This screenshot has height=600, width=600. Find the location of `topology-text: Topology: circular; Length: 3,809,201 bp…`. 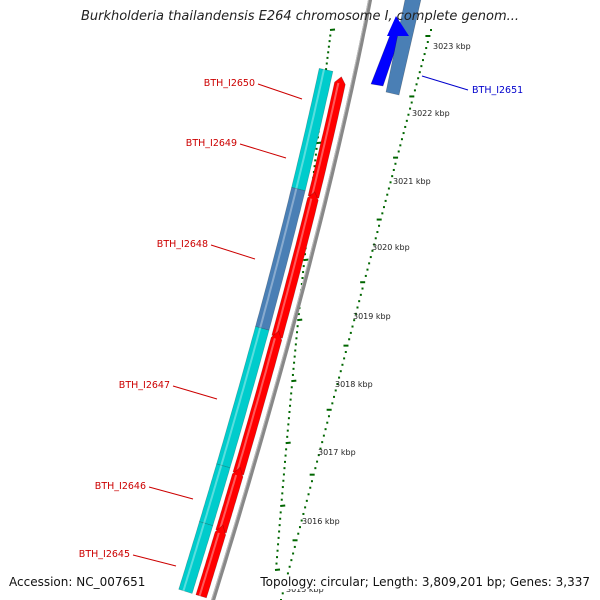

topology-text: Topology: circular; Length: 3,809,201 bp… is located at coordinates (425, 582).